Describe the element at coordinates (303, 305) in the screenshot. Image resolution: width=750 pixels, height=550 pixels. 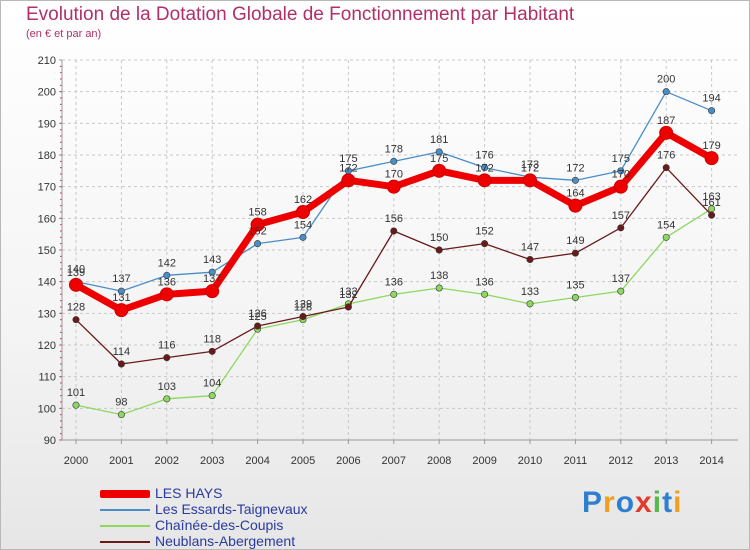
I see `data-label: 129` at that location.